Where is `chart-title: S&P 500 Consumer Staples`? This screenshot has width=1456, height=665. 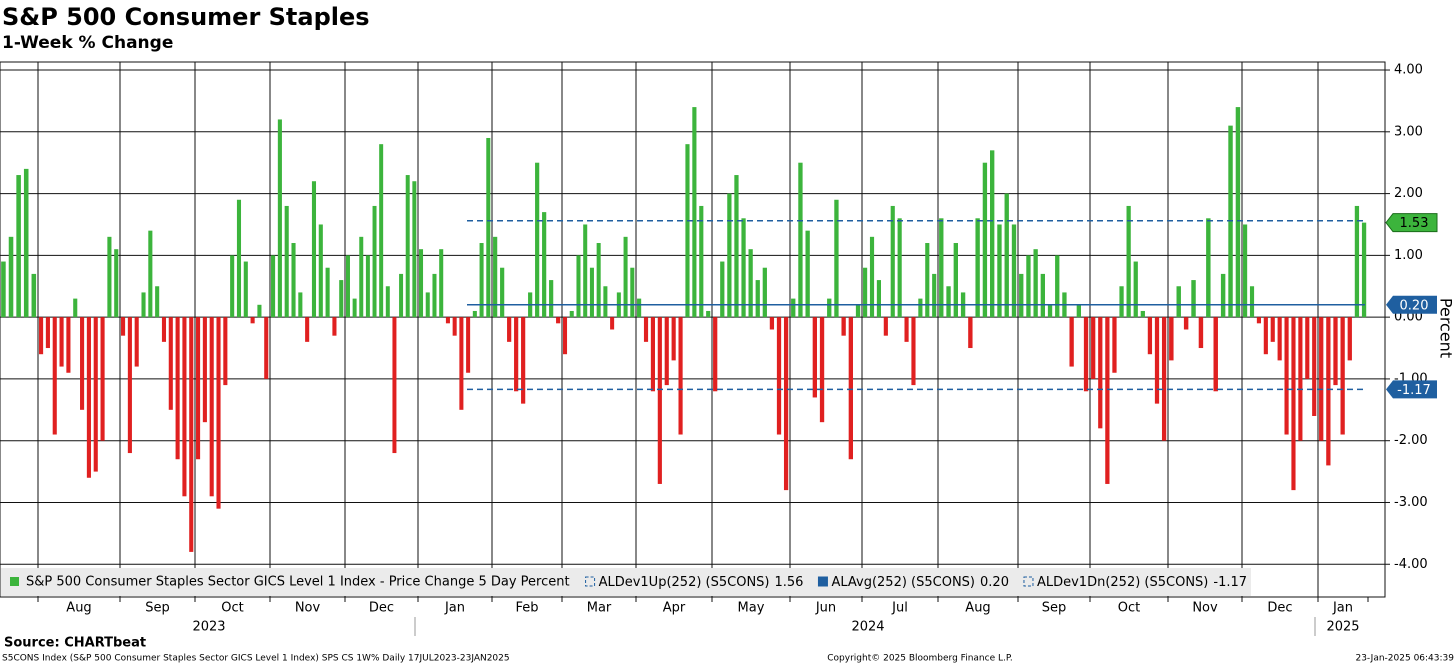 chart-title: S&P 500 Consumer Staples is located at coordinates (186, 17).